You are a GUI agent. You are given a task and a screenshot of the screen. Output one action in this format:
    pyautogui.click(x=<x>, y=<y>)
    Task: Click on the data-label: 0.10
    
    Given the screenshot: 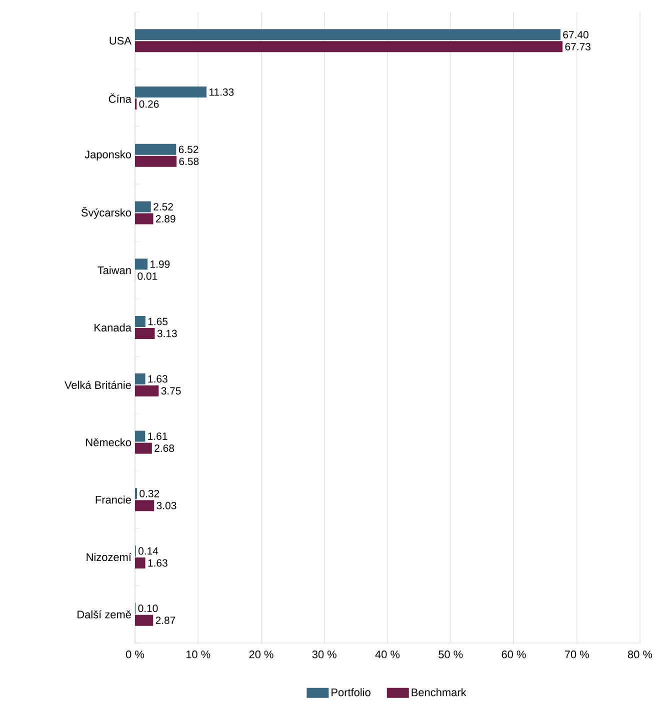 What is the action you would take?
    pyautogui.click(x=148, y=608)
    